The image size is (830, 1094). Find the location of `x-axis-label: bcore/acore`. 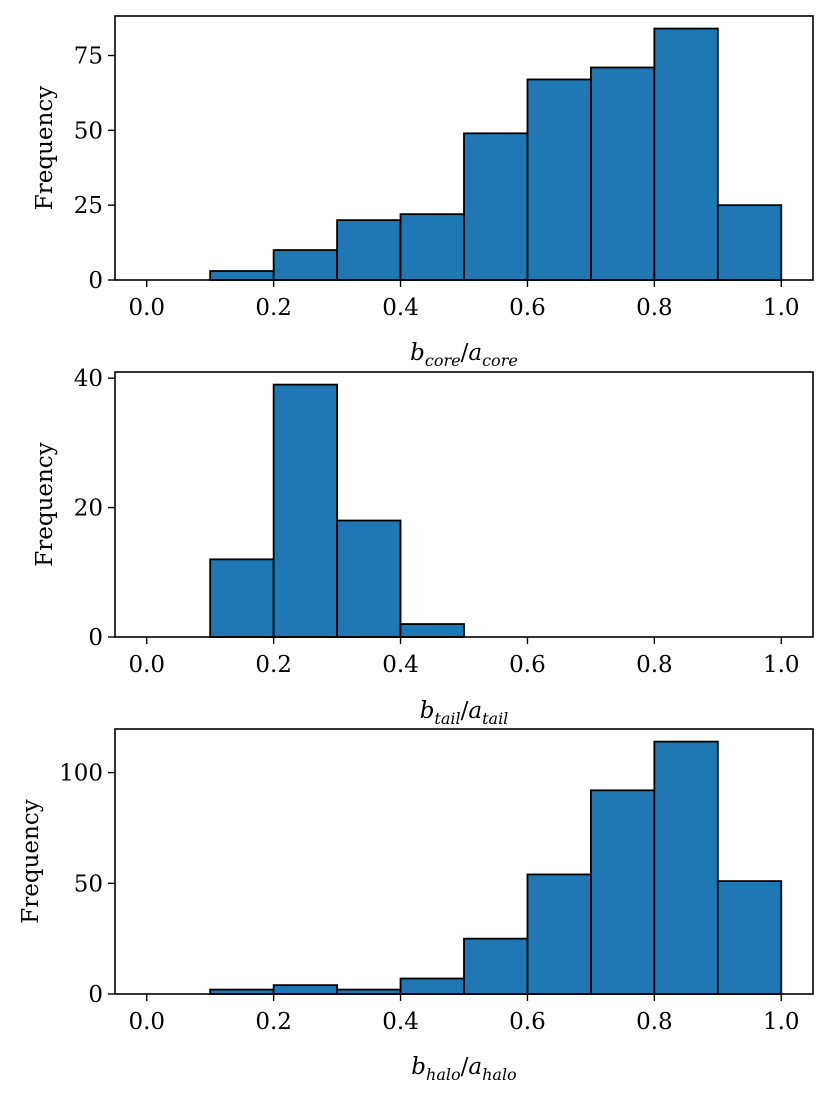

x-axis-label: bcore/acore is located at coordinates (464, 355).